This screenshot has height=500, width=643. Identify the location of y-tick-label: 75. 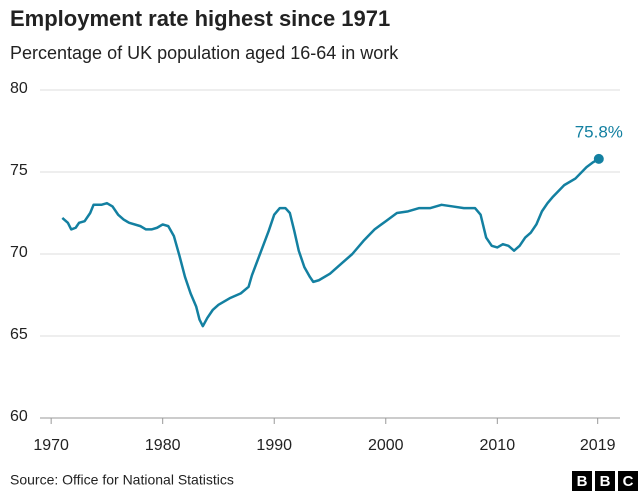
(19, 170).